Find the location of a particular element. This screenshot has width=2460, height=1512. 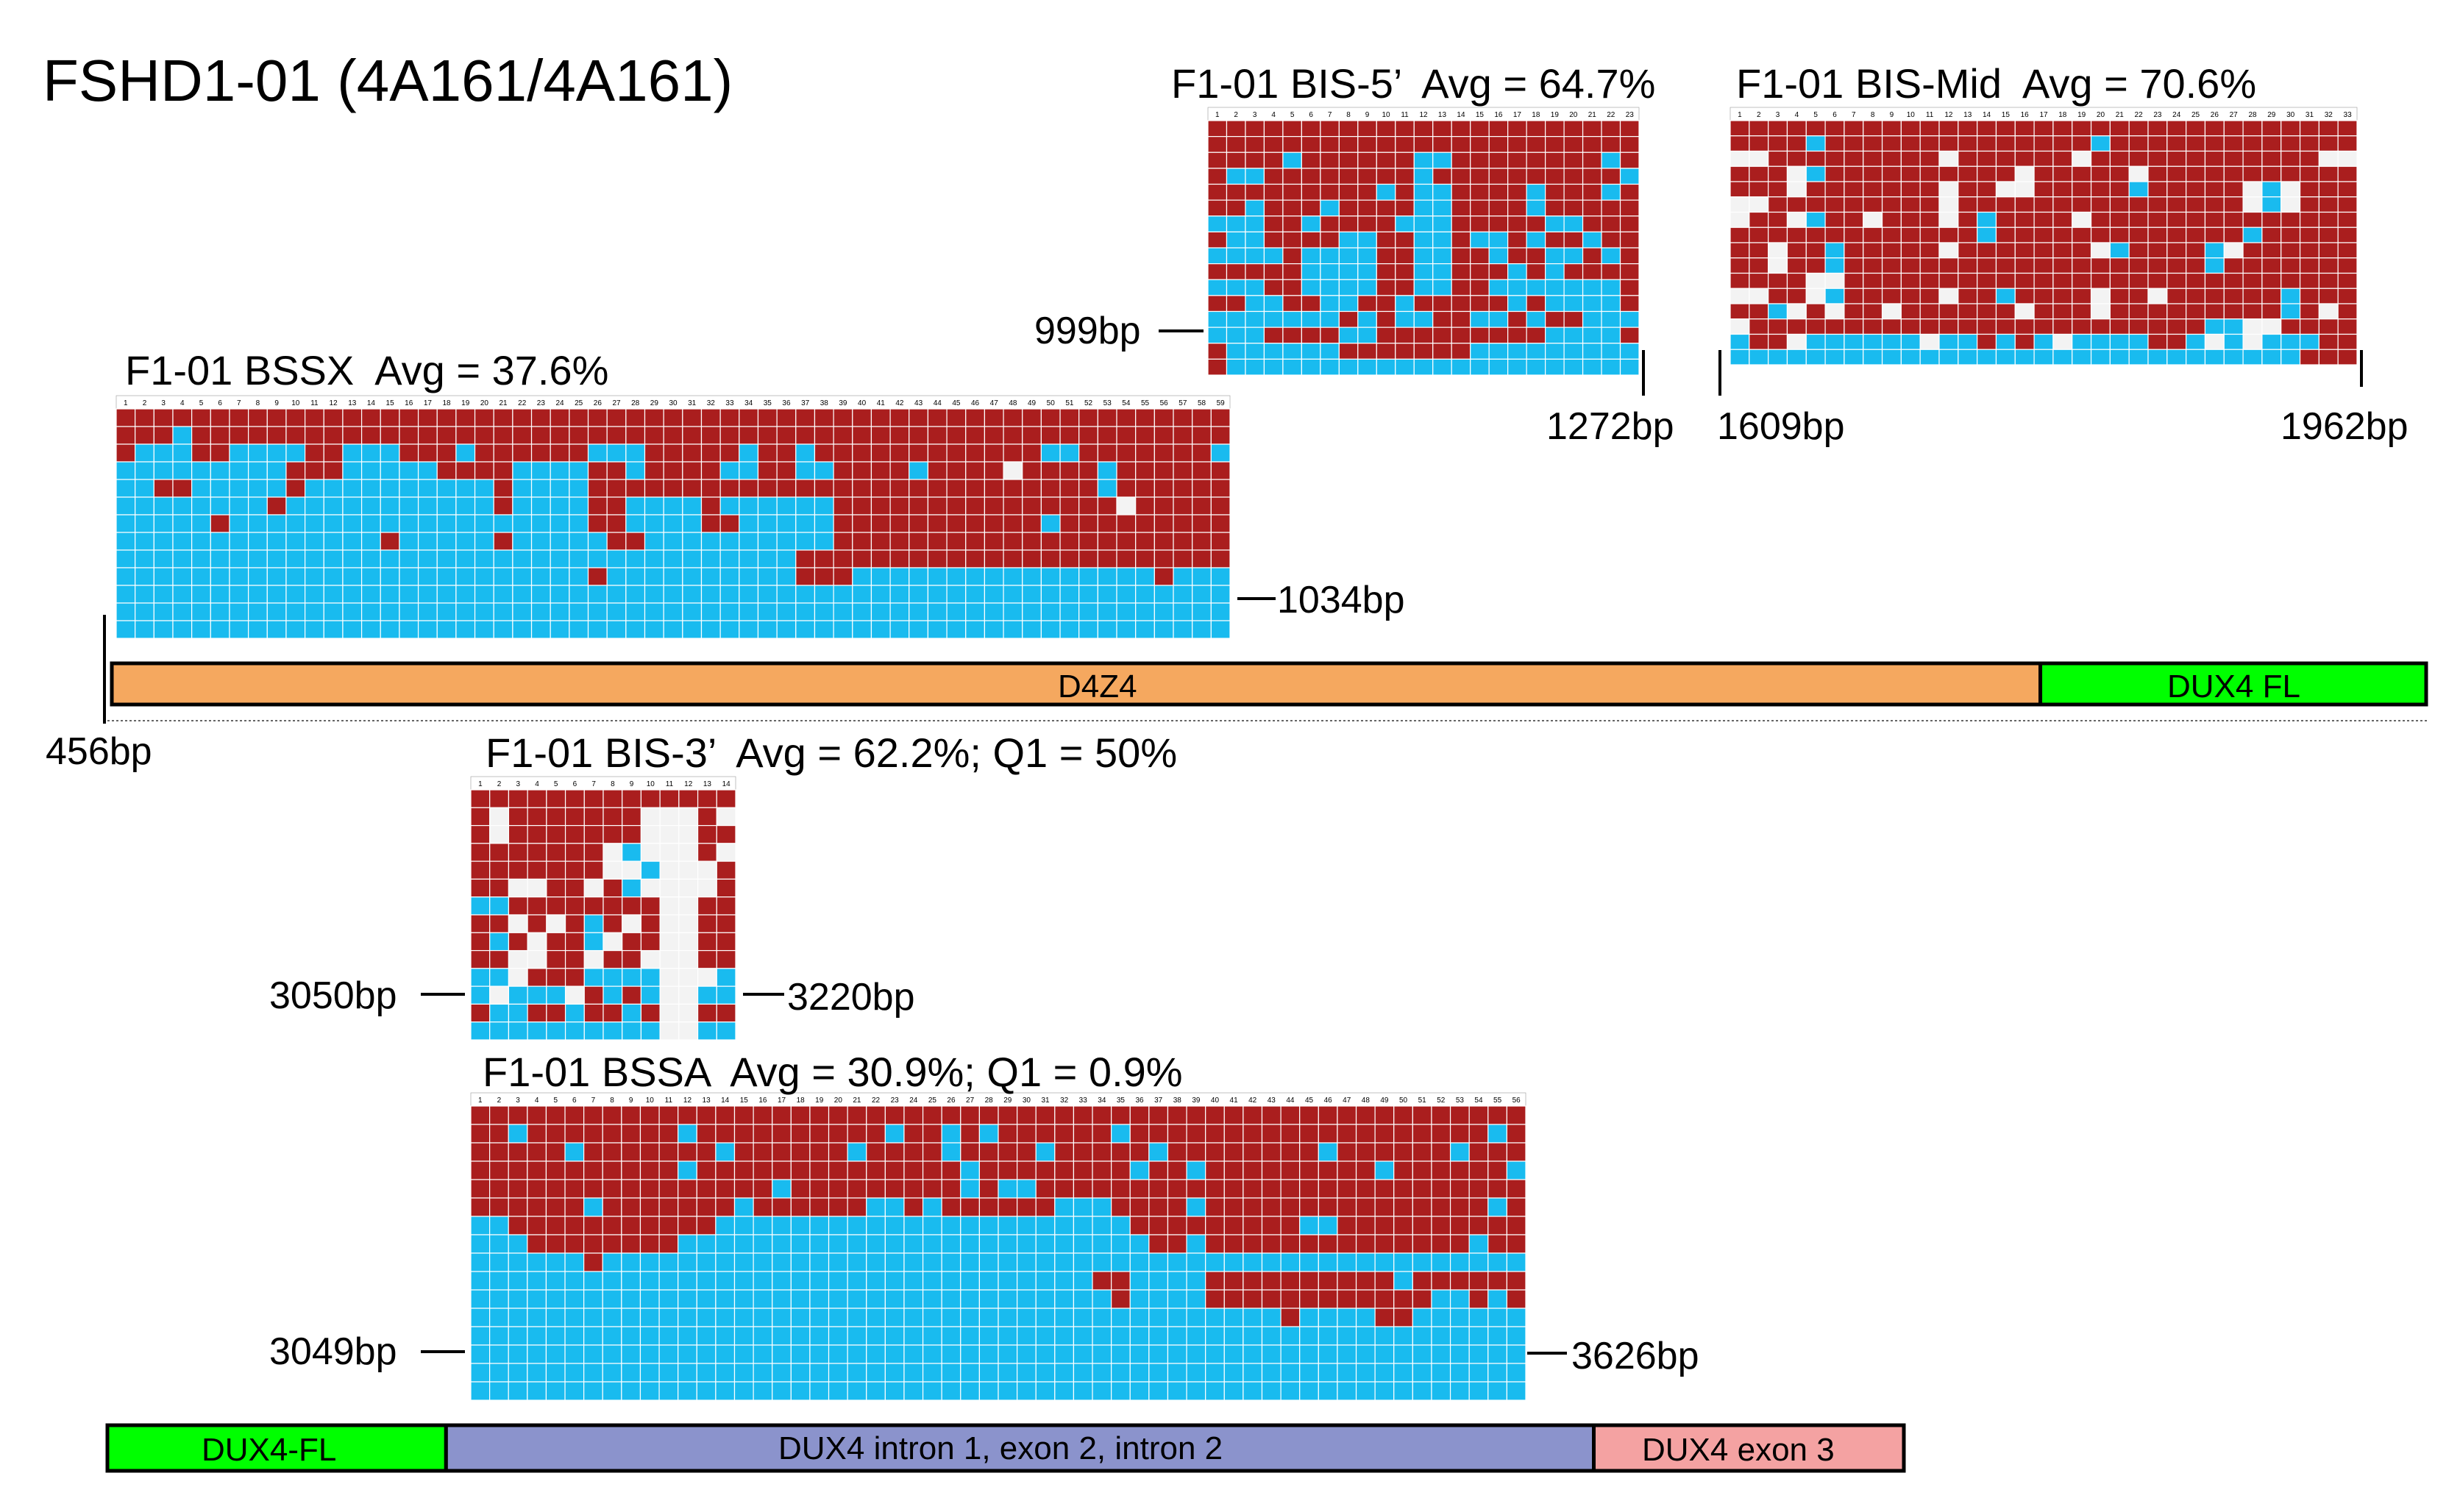

bssa-left-label: 3049bp is located at coordinates (333, 1351).